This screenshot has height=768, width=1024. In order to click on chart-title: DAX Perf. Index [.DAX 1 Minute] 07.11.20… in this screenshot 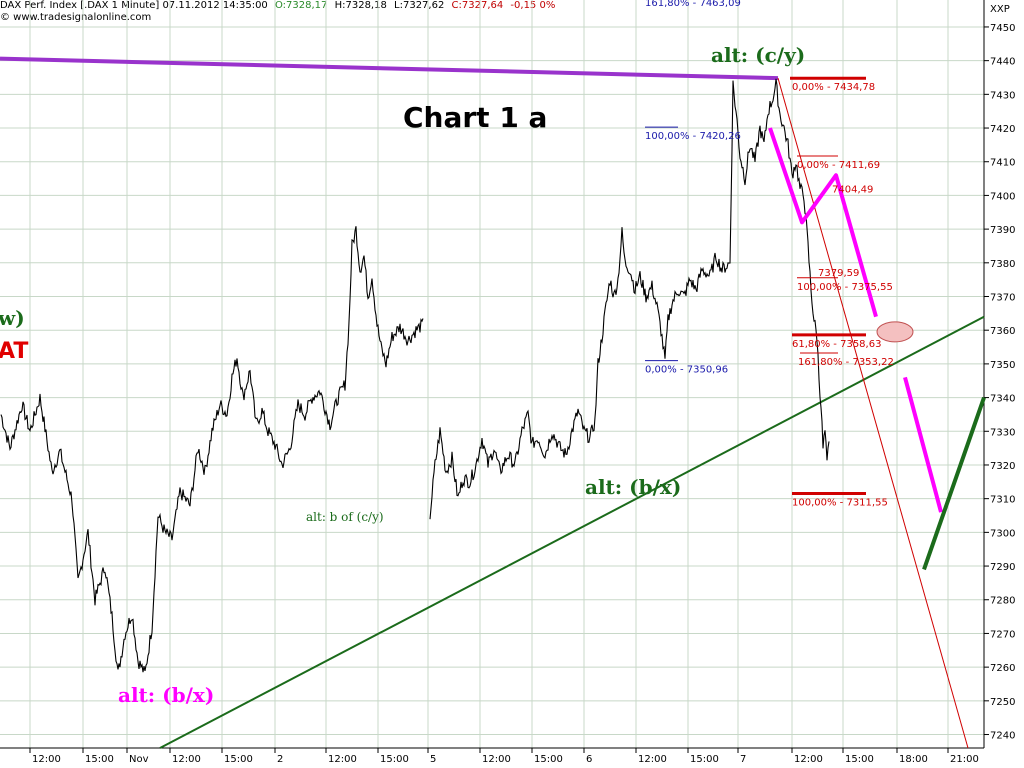, I will do `click(134, 5)`.